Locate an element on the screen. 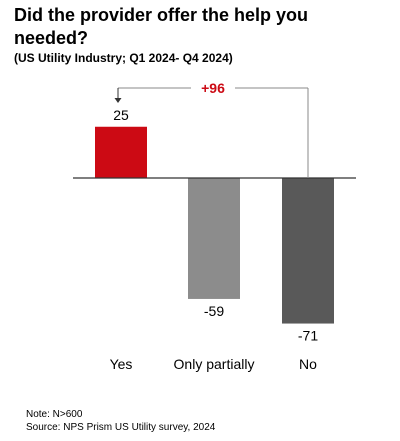 Image resolution: width=400 pixels, height=441 pixels. chart-subtitle: (US Utility Industry; Q1 2024- Q4 2024) is located at coordinates (123, 58).